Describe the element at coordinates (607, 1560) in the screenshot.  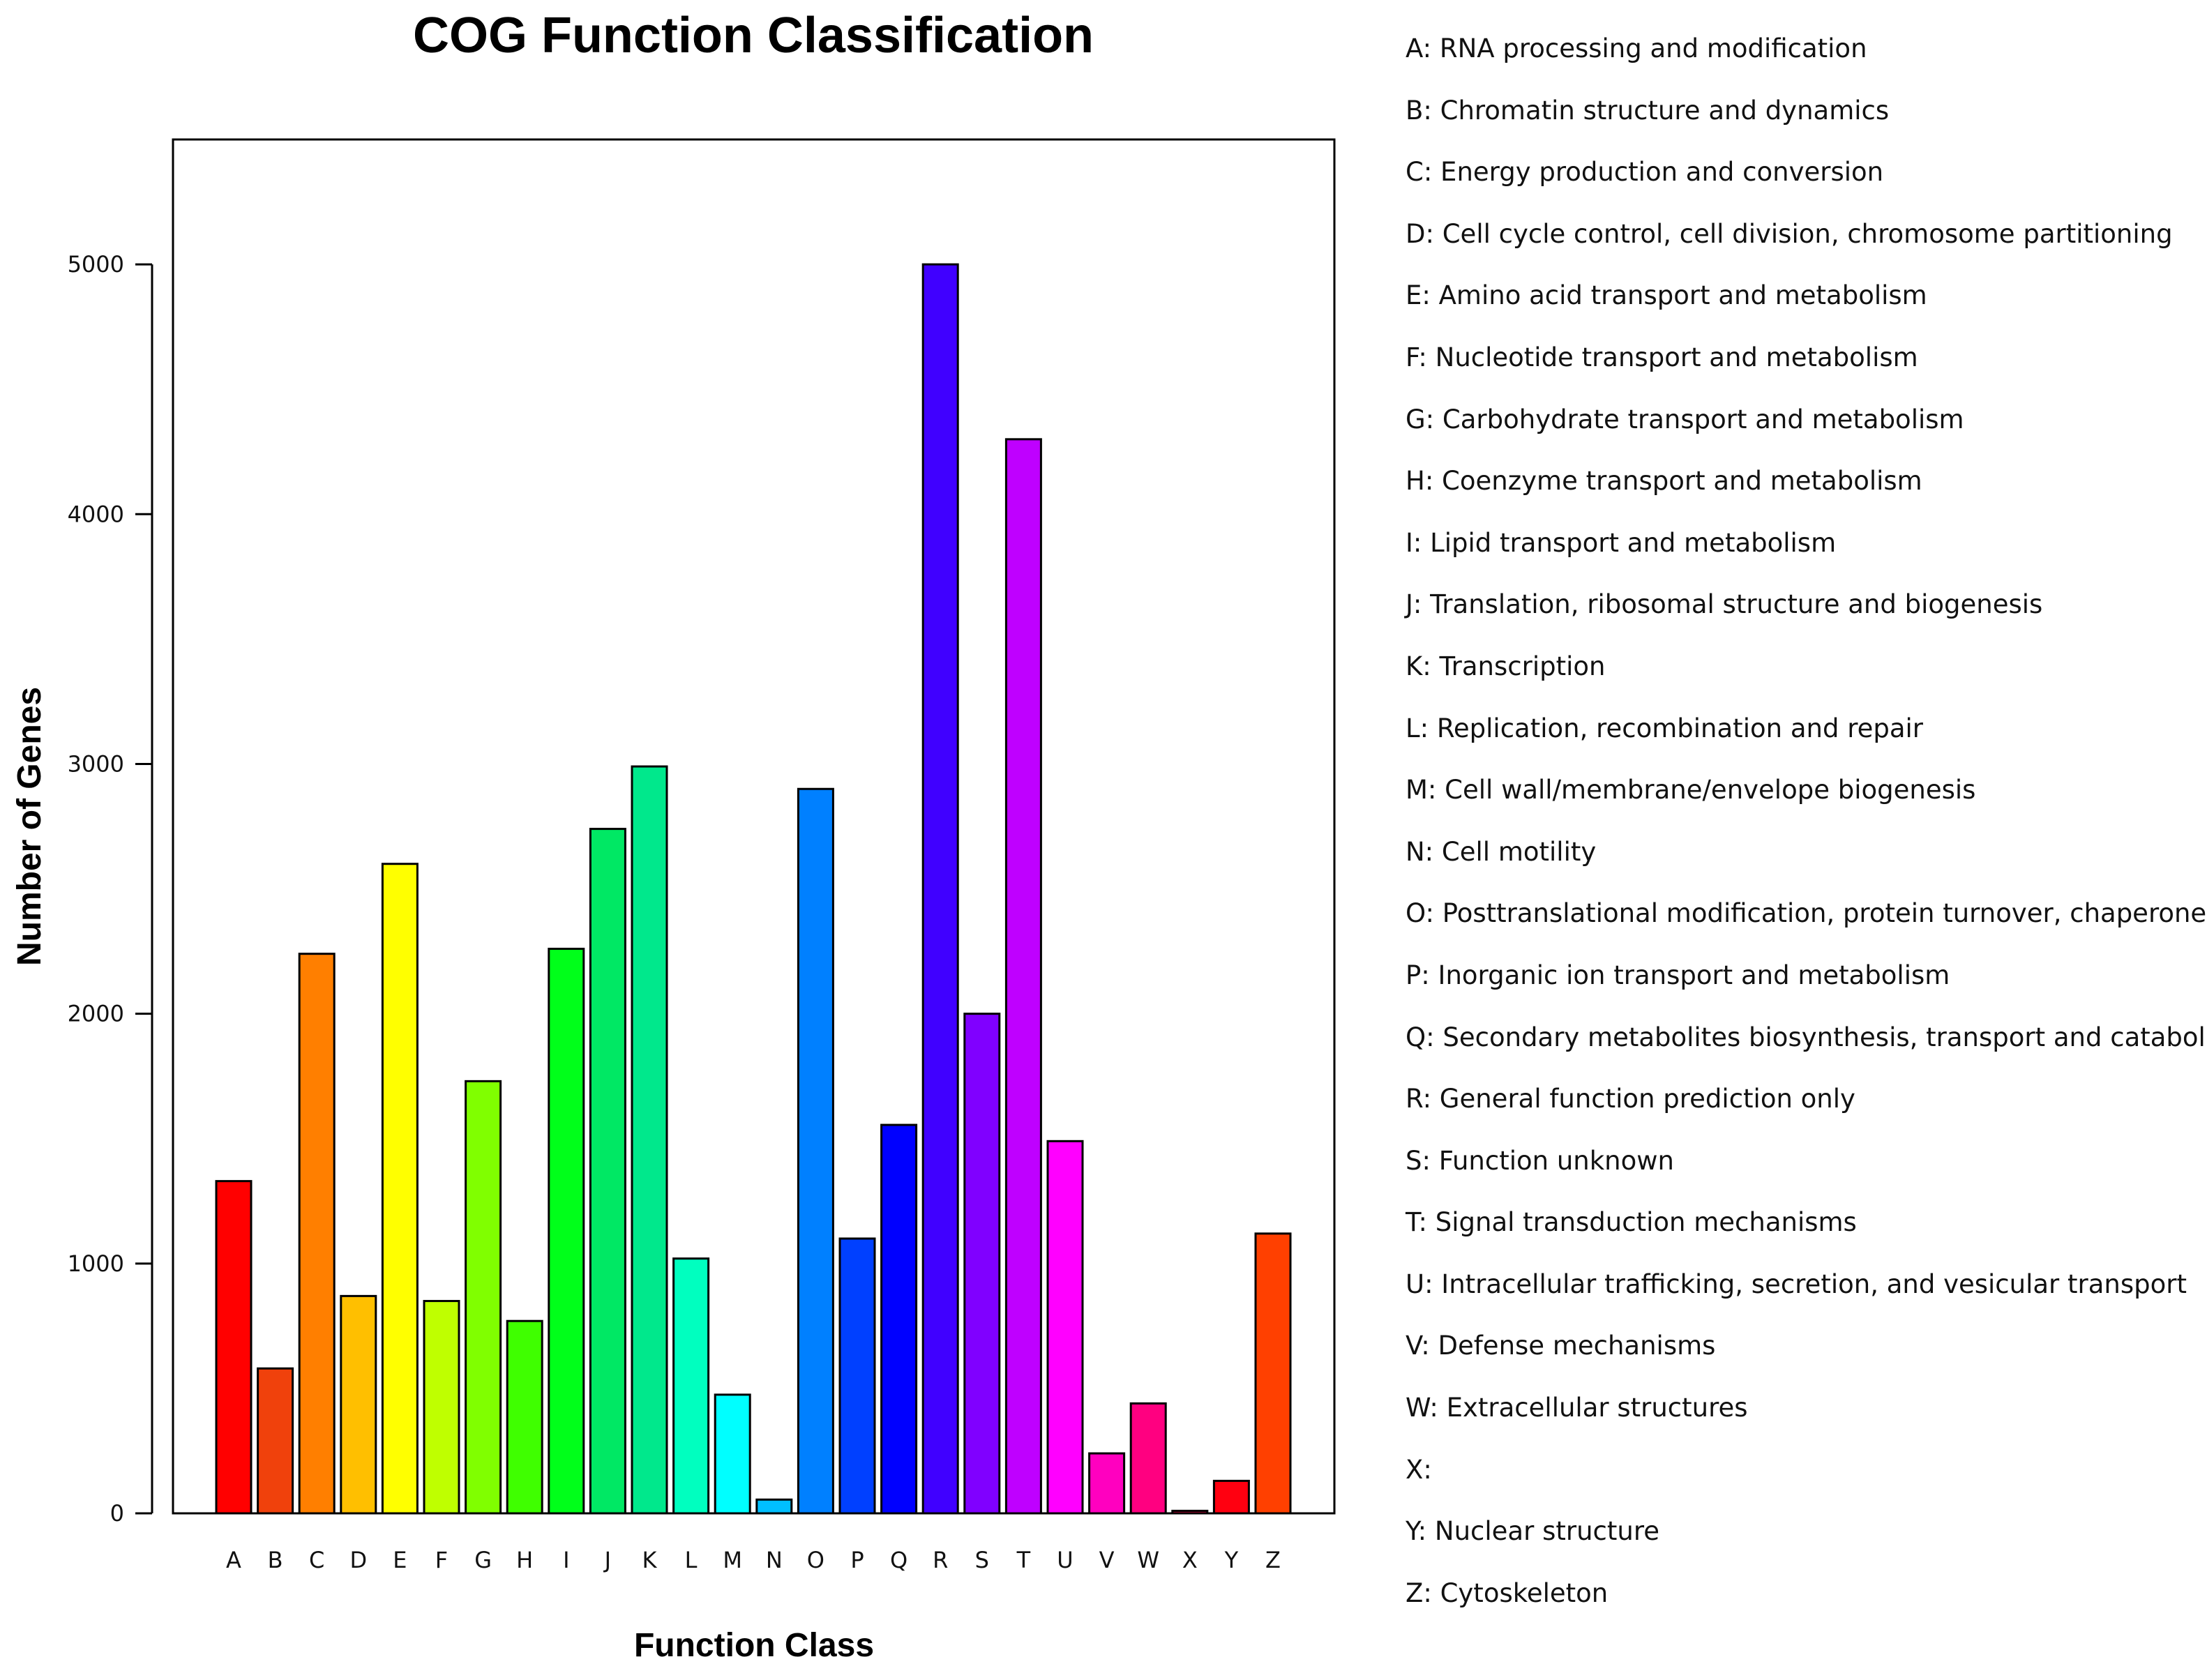
I see `x-tick-label-J: J` at that location.